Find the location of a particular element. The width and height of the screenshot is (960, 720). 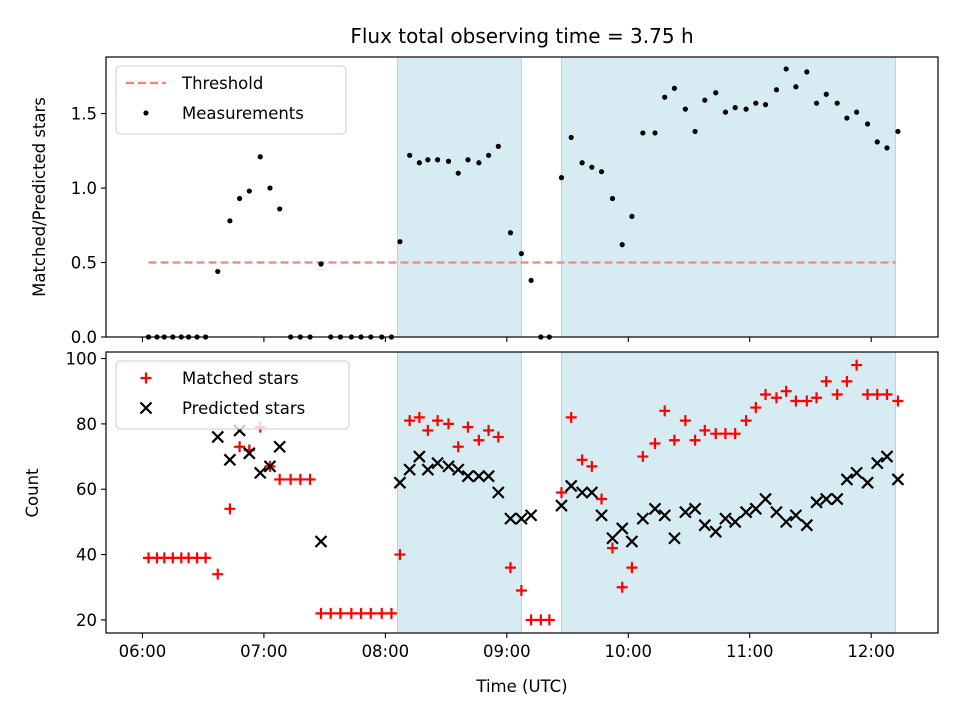

legend-label: Threshold is located at coordinates (222, 83).